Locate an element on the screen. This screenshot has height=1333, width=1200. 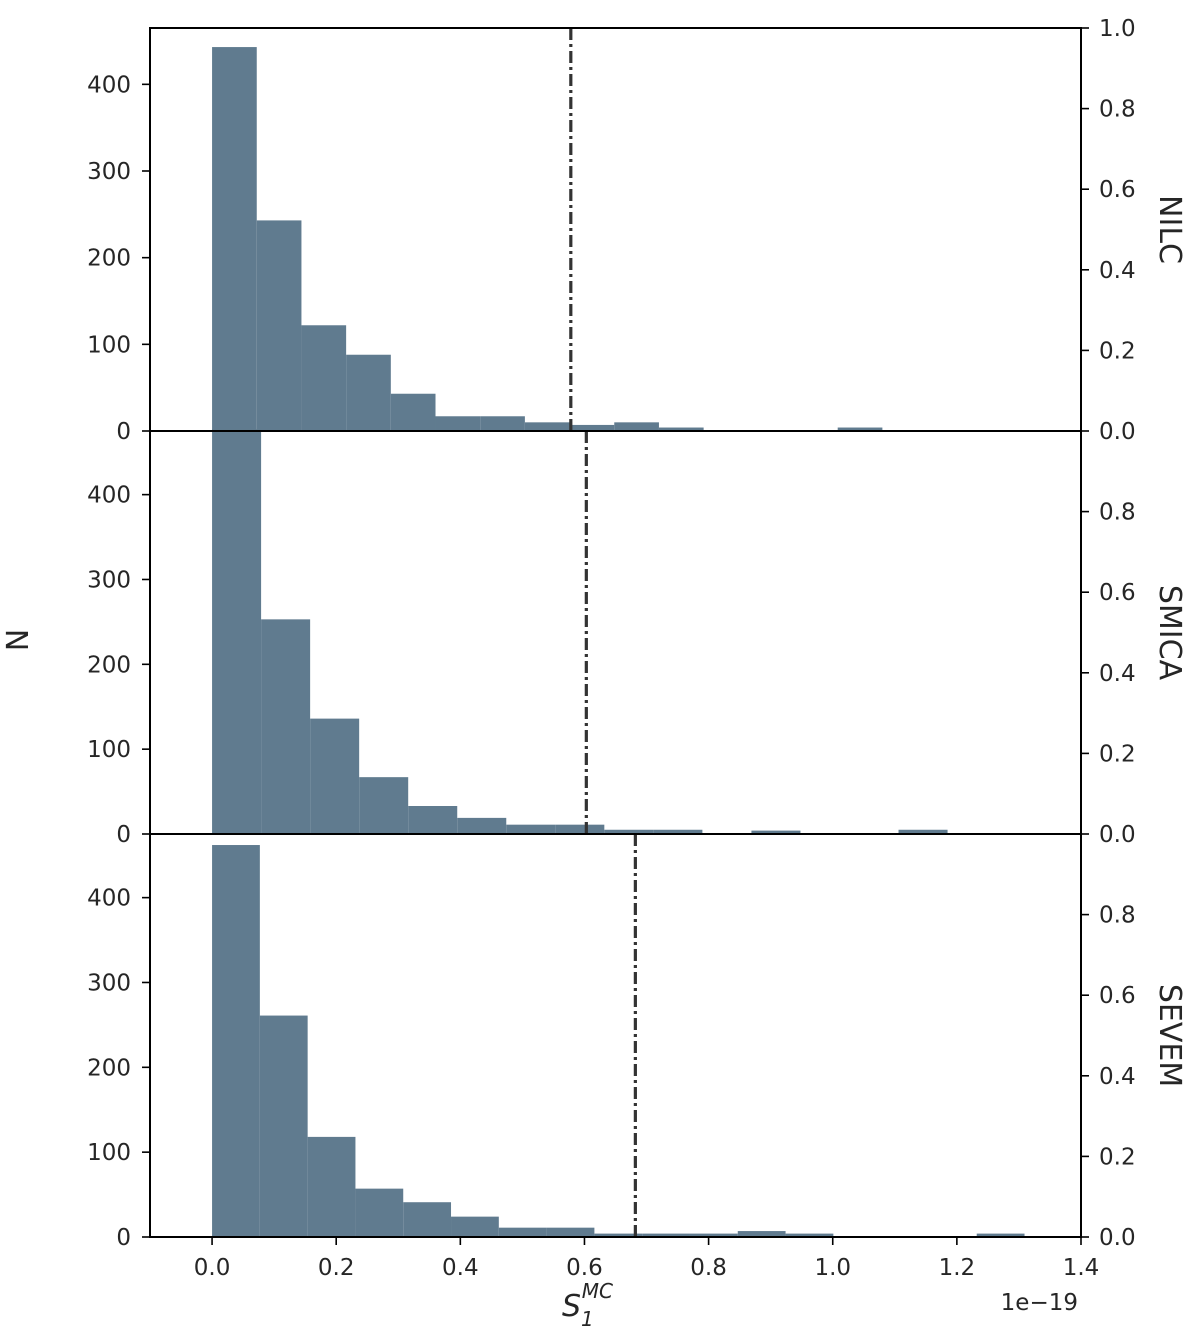
x-tick-label: 0.8 is located at coordinates (708, 1268).